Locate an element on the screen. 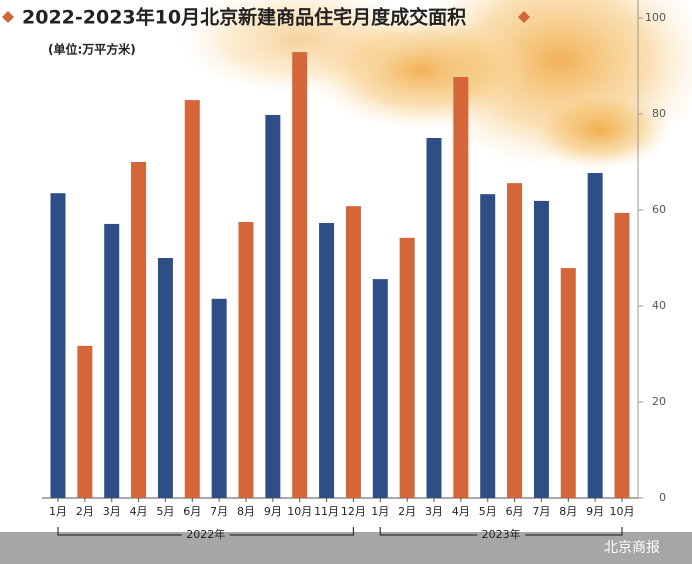 The height and width of the screenshot is (564, 692). y-tick-label: 100 is located at coordinates (655, 17).